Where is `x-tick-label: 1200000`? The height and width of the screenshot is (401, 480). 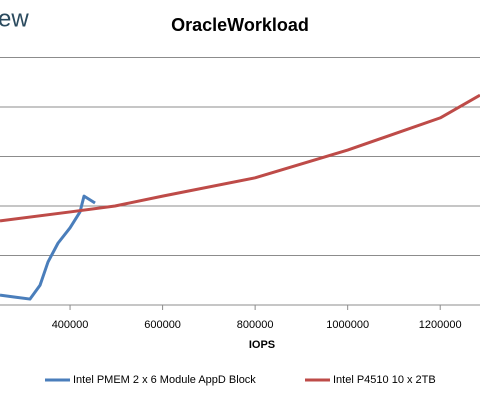
x-tick-label: 1200000 is located at coordinates (440, 325).